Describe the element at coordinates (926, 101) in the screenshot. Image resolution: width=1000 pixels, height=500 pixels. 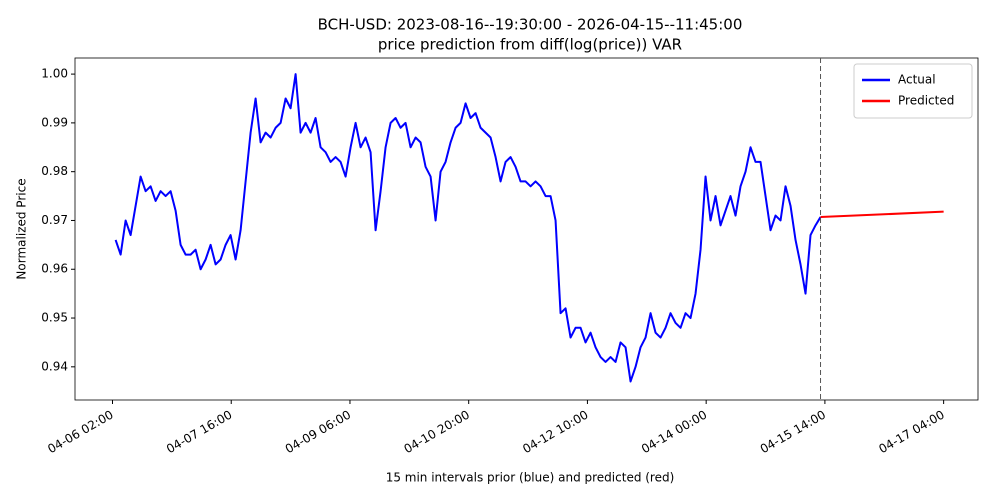
I see `legend-label: Predicted` at that location.